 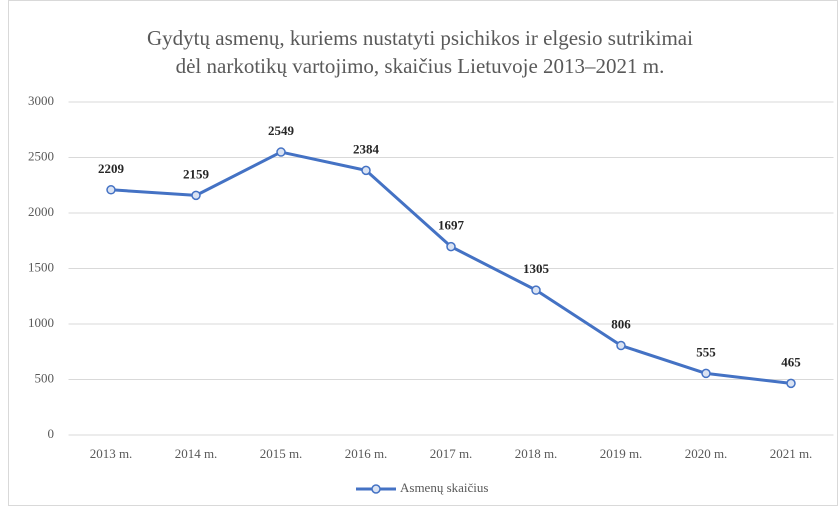 I want to click on data-label: 465, so click(x=791, y=361).